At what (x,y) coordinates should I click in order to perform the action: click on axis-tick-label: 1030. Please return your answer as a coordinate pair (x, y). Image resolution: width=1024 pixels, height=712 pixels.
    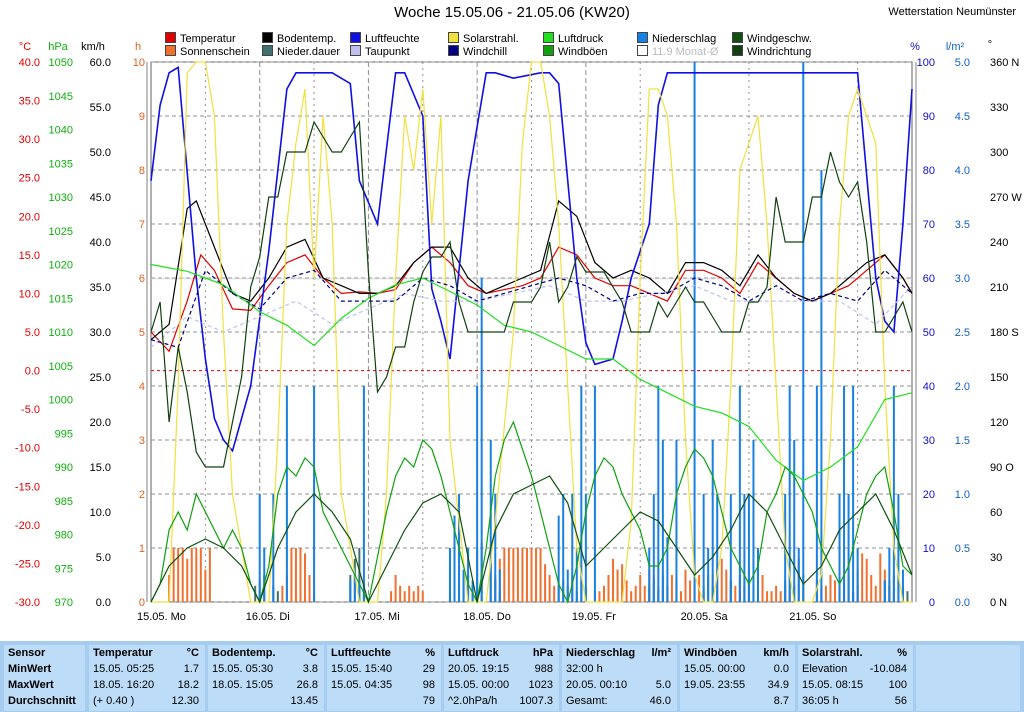
    Looking at the image, I should click on (61, 198).